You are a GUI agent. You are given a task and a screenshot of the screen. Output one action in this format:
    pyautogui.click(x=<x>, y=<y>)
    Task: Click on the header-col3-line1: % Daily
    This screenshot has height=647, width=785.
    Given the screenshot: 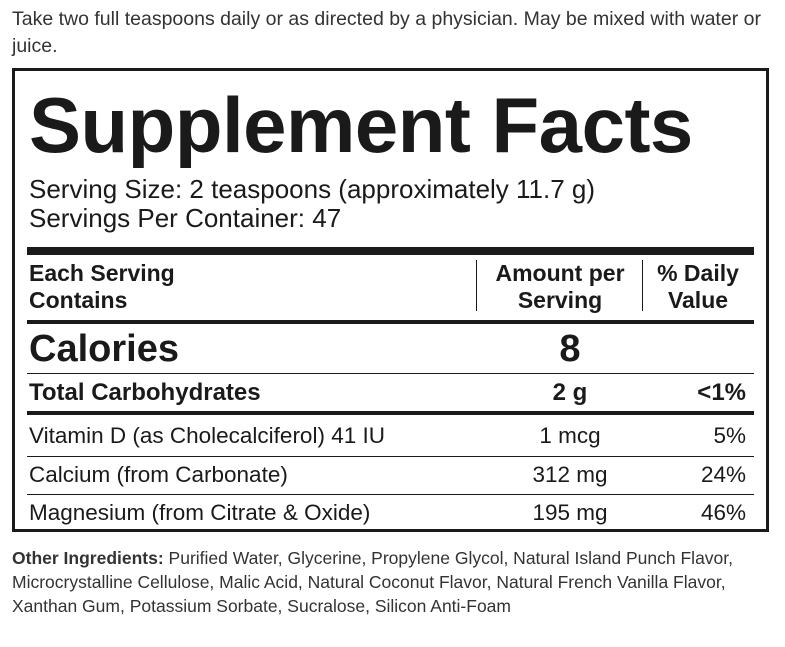 What is the action you would take?
    pyautogui.click(x=698, y=273)
    